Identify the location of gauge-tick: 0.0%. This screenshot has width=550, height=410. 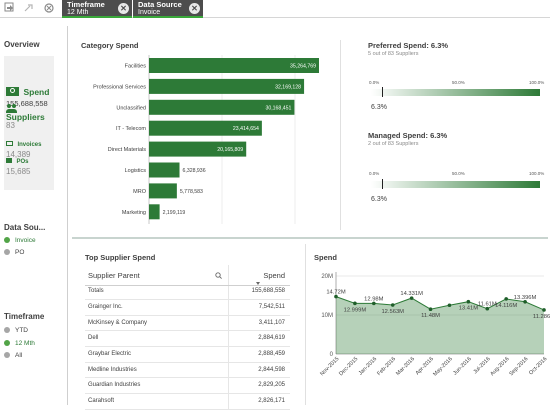
(374, 173).